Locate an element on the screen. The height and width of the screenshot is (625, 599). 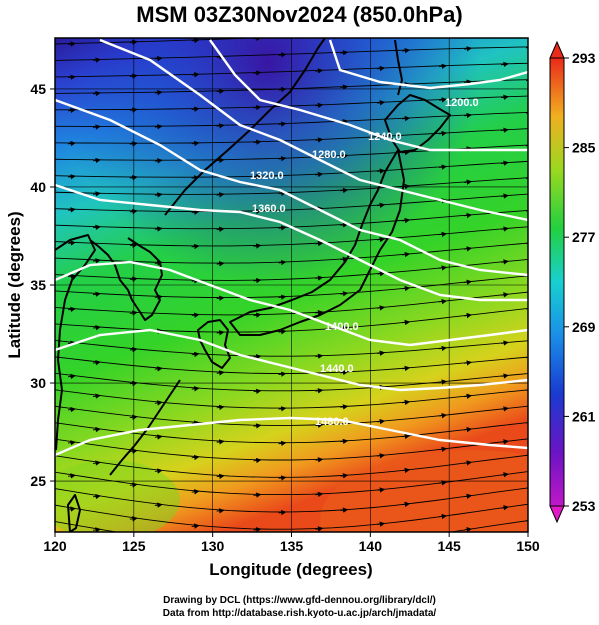
y-axis-title: Latitude (degrees) is located at coordinates (14, 284).